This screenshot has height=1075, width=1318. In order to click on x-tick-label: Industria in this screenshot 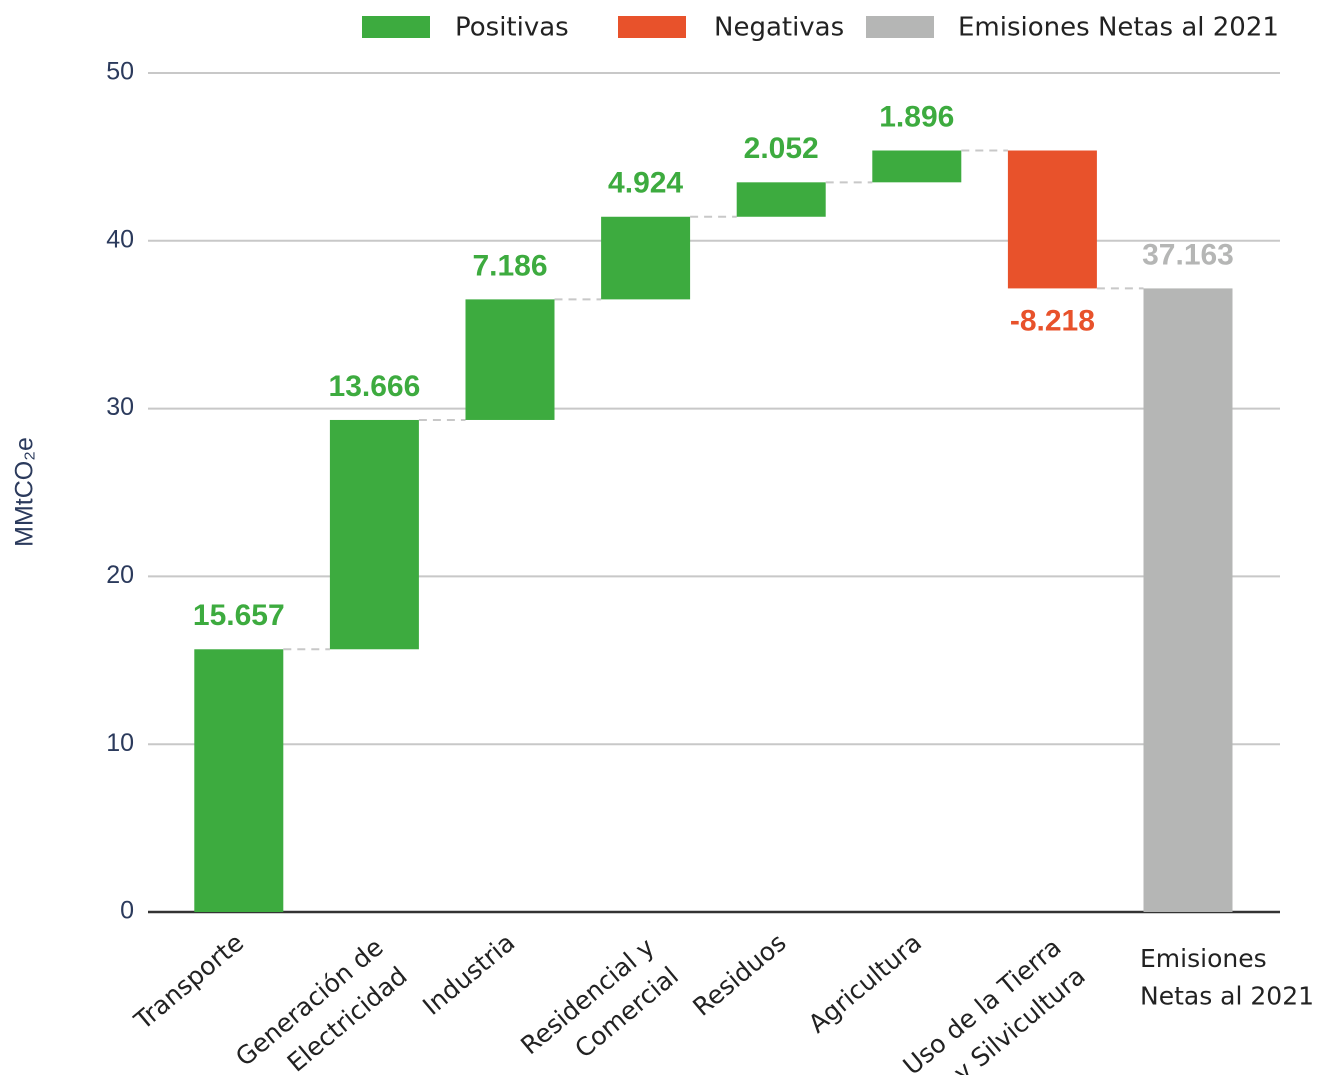, I will do `click(468, 974)`.